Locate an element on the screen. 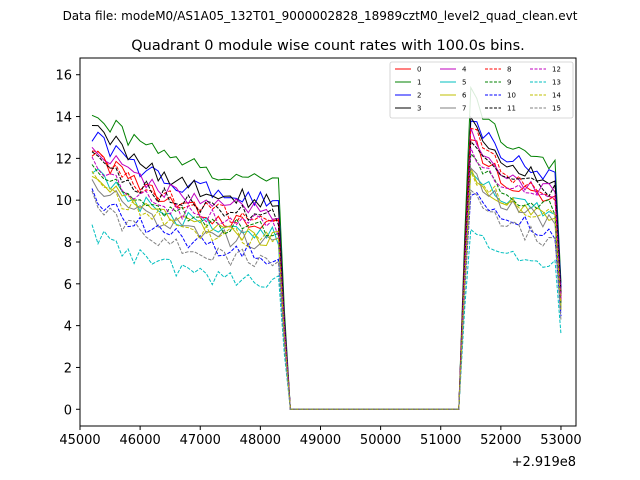 The image size is (640, 480). x-axis-offset-label: +2.919e8 is located at coordinates (544, 462).